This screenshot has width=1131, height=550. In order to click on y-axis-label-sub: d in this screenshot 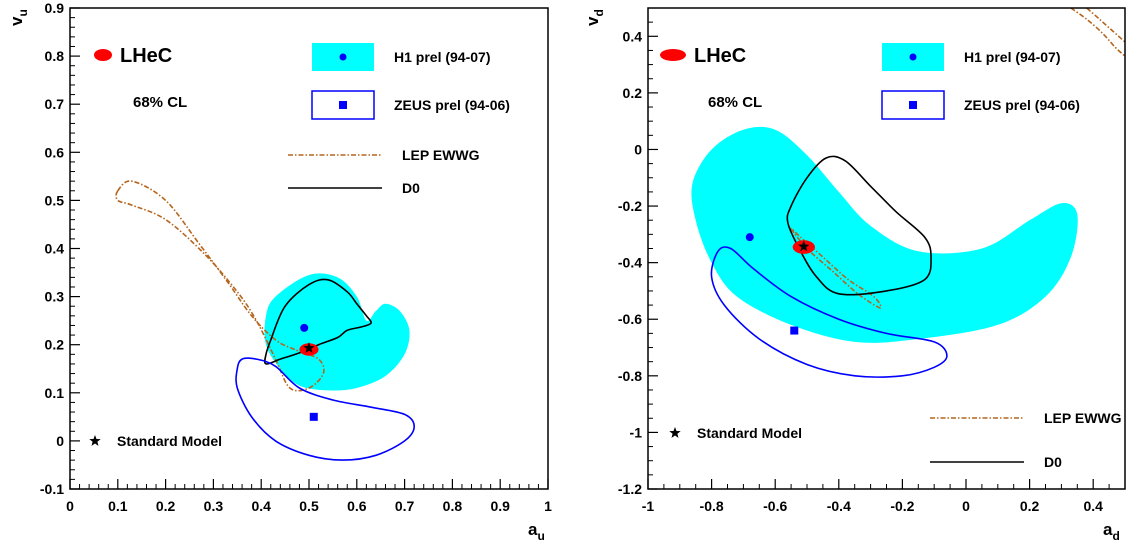, I will do `click(599, 12)`.